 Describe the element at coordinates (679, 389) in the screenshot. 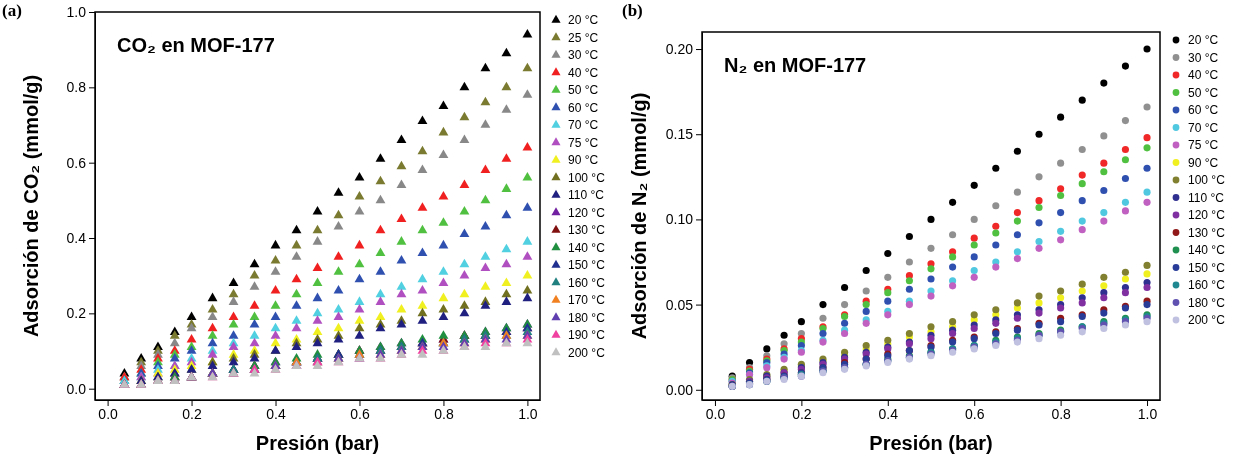

I see `y-tick-label: 0.00` at that location.